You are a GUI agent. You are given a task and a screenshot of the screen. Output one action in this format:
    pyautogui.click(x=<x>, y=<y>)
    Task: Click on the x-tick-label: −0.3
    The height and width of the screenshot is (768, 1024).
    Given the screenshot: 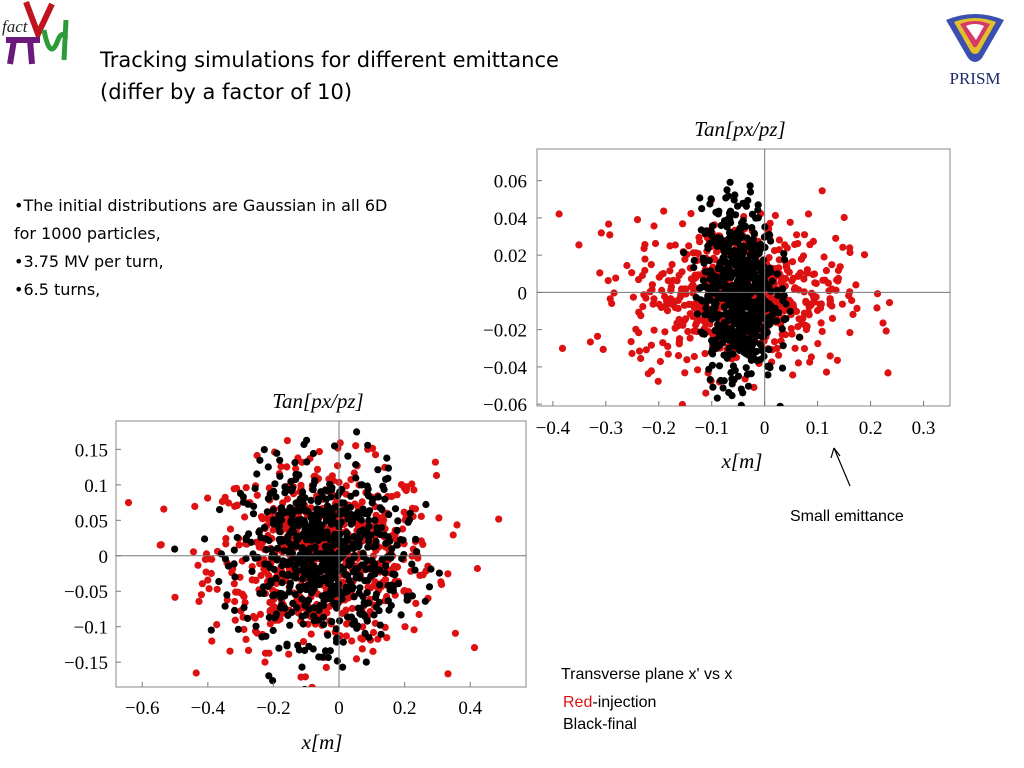 What is the action you would take?
    pyautogui.click(x=606, y=428)
    